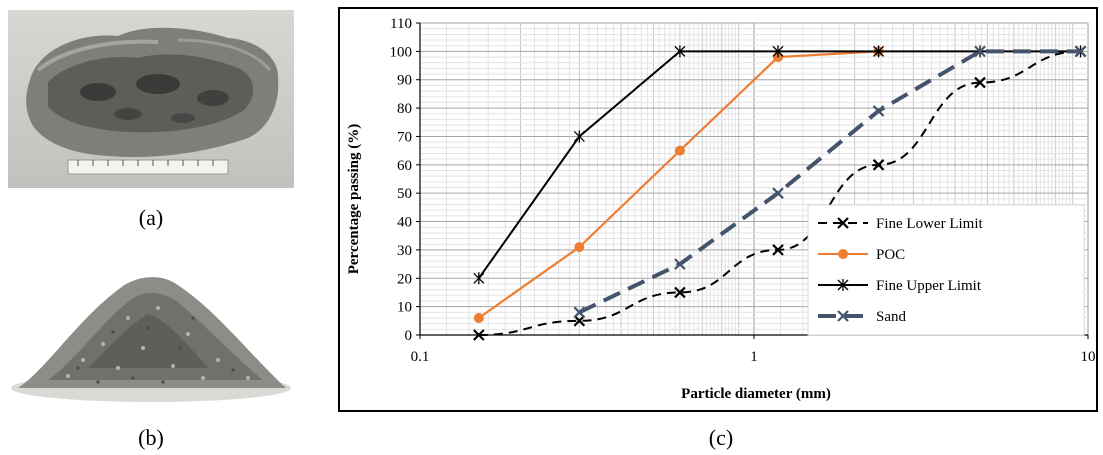 This screenshot has width=1103, height=455. Describe the element at coordinates (401, 52) in the screenshot. I see `y-tick-label: 100` at that location.